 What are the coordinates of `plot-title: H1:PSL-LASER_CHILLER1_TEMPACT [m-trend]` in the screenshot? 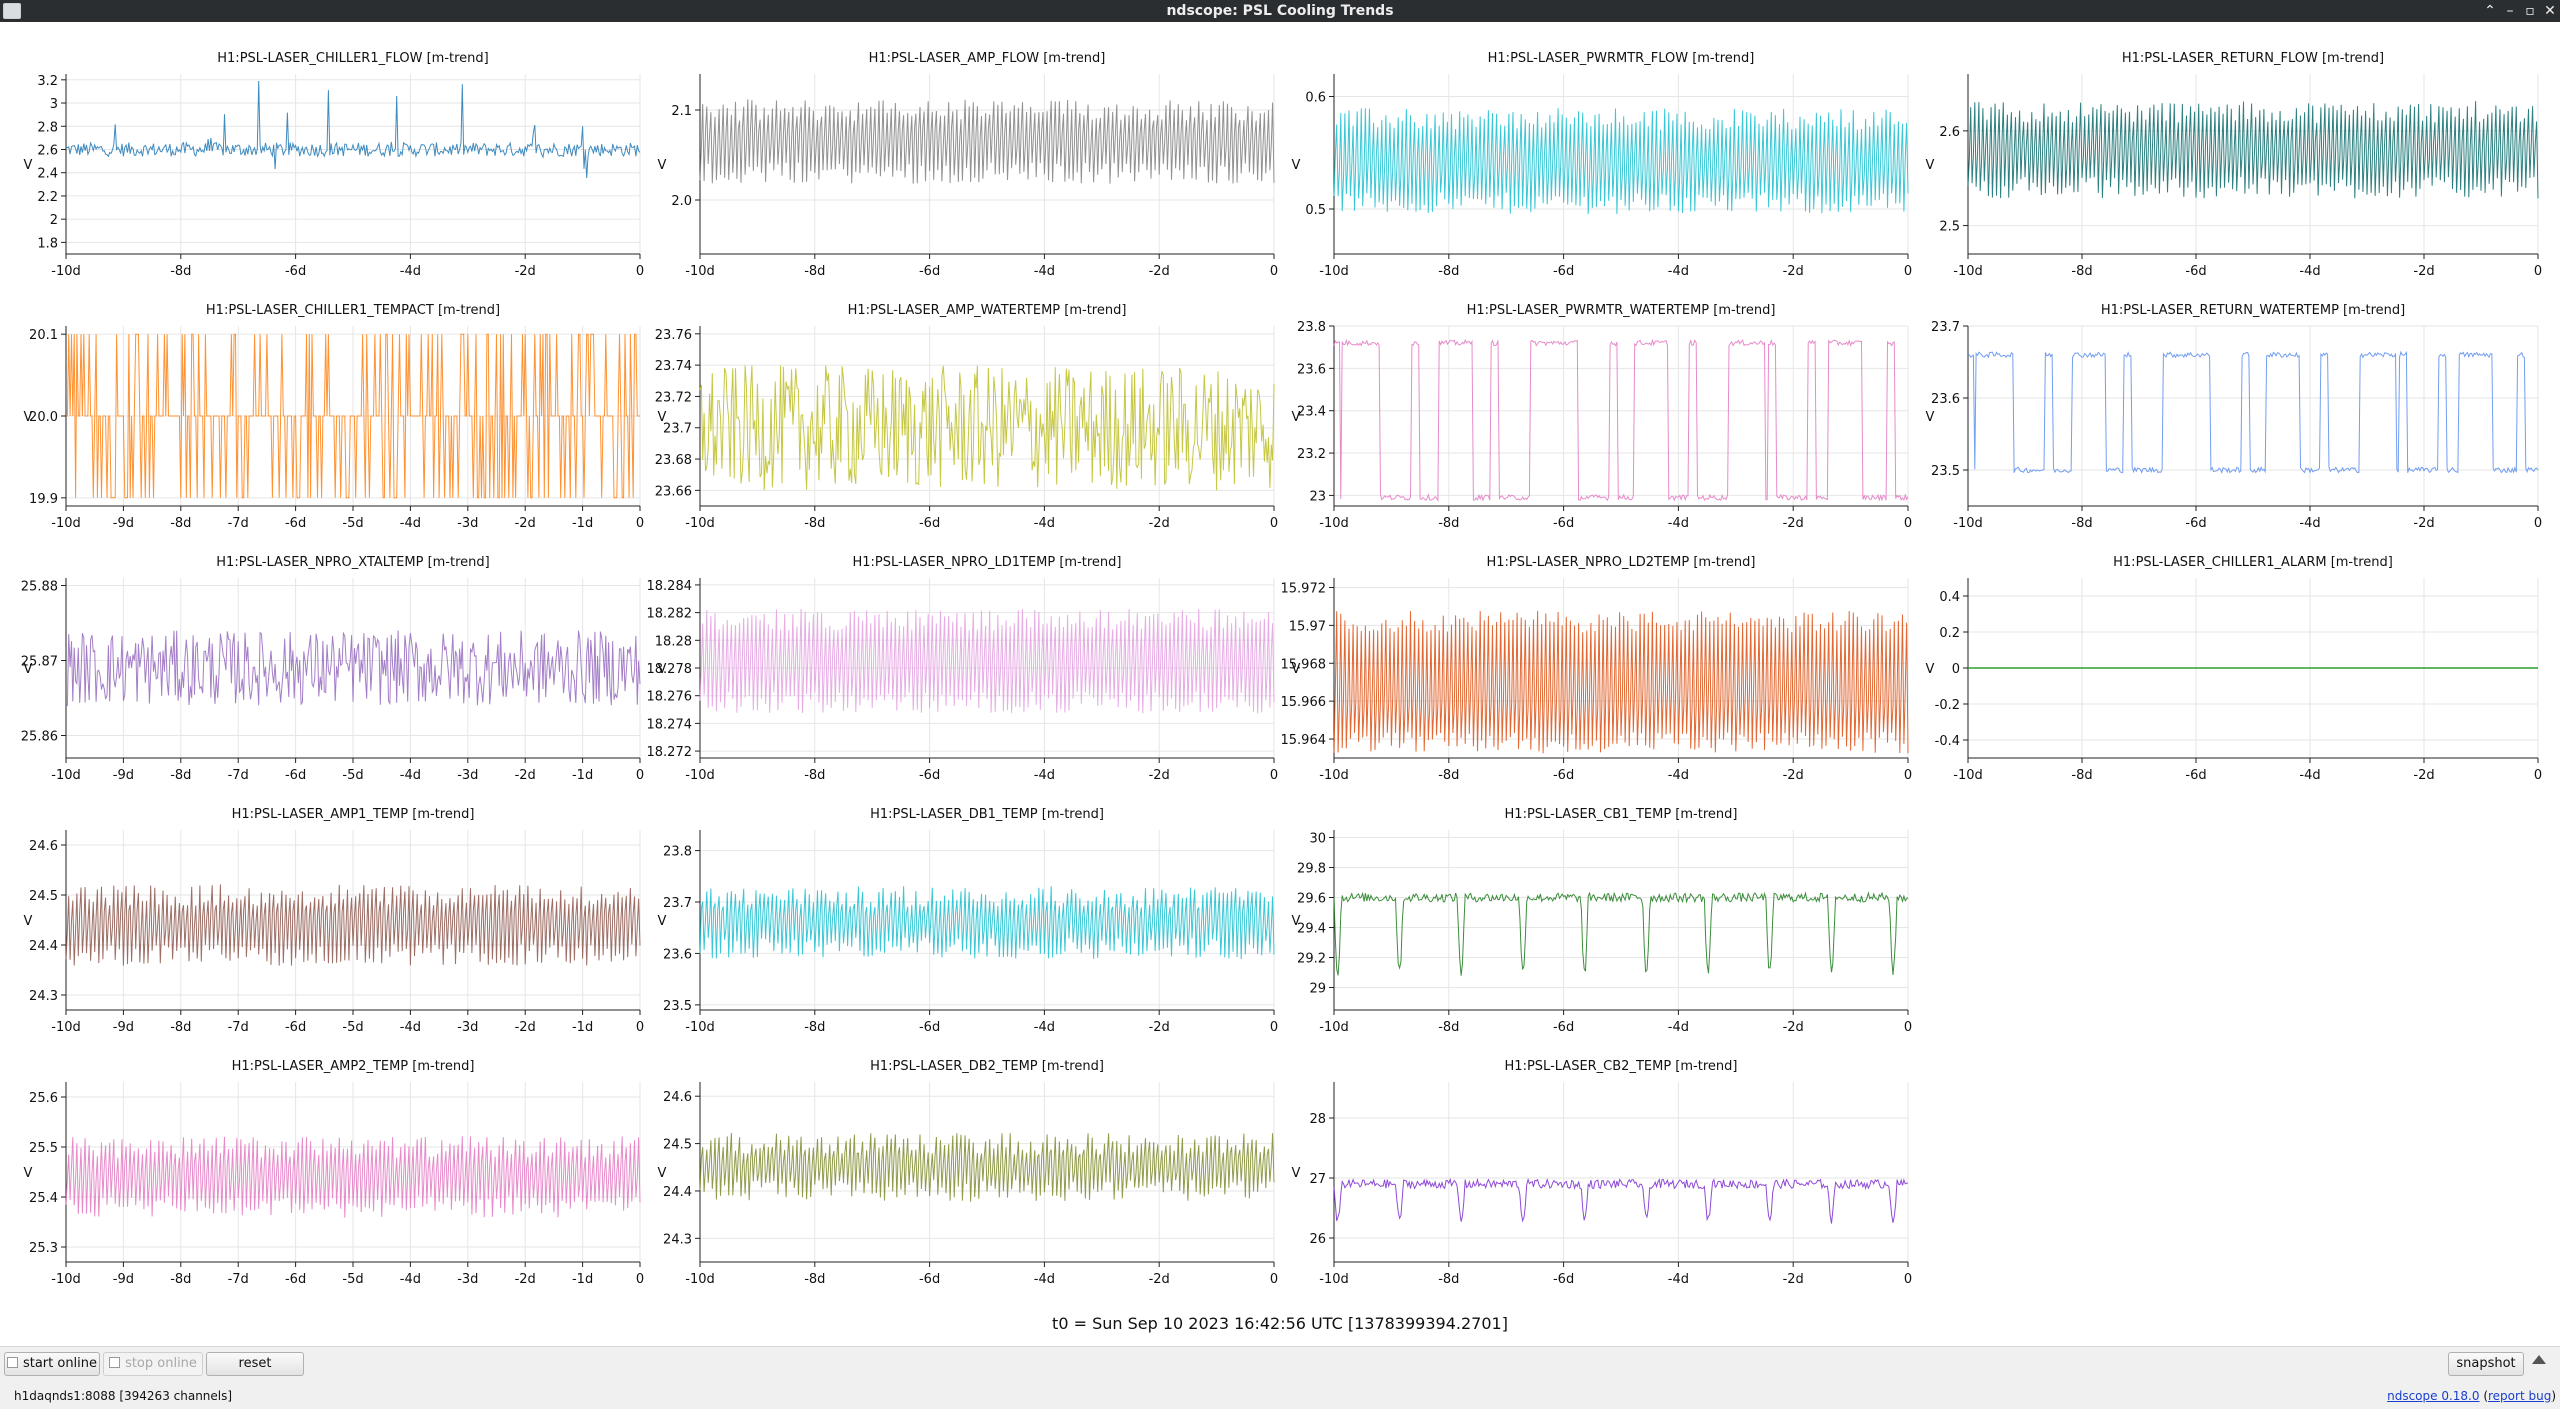 It's located at (353, 310).